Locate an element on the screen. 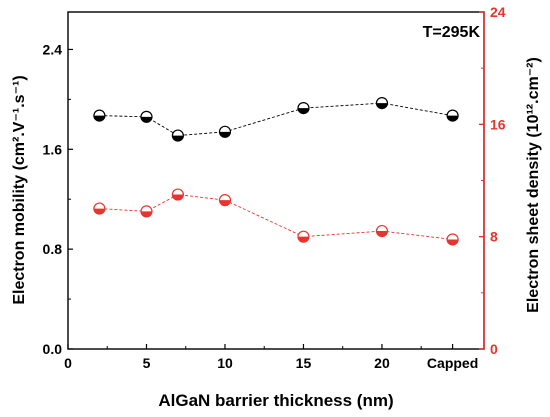 Image resolution: width=550 pixels, height=417 pixels. right-y-axis-label: Electron sheet density (10¹².cm⁻²) is located at coordinates (533, 185).